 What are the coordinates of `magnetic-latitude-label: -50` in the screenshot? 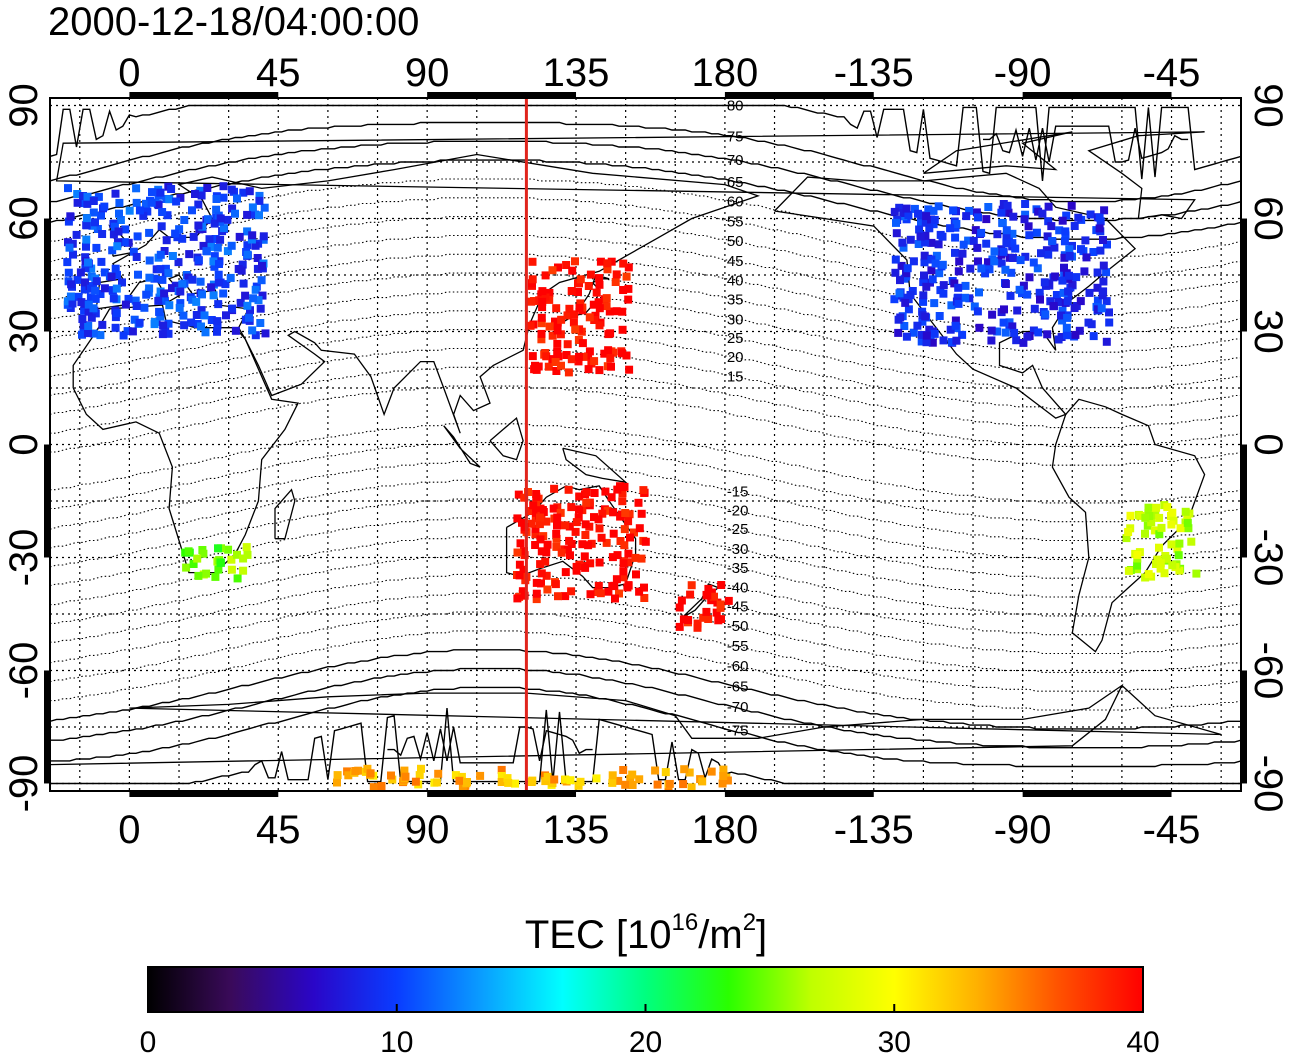 It's located at (738, 626).